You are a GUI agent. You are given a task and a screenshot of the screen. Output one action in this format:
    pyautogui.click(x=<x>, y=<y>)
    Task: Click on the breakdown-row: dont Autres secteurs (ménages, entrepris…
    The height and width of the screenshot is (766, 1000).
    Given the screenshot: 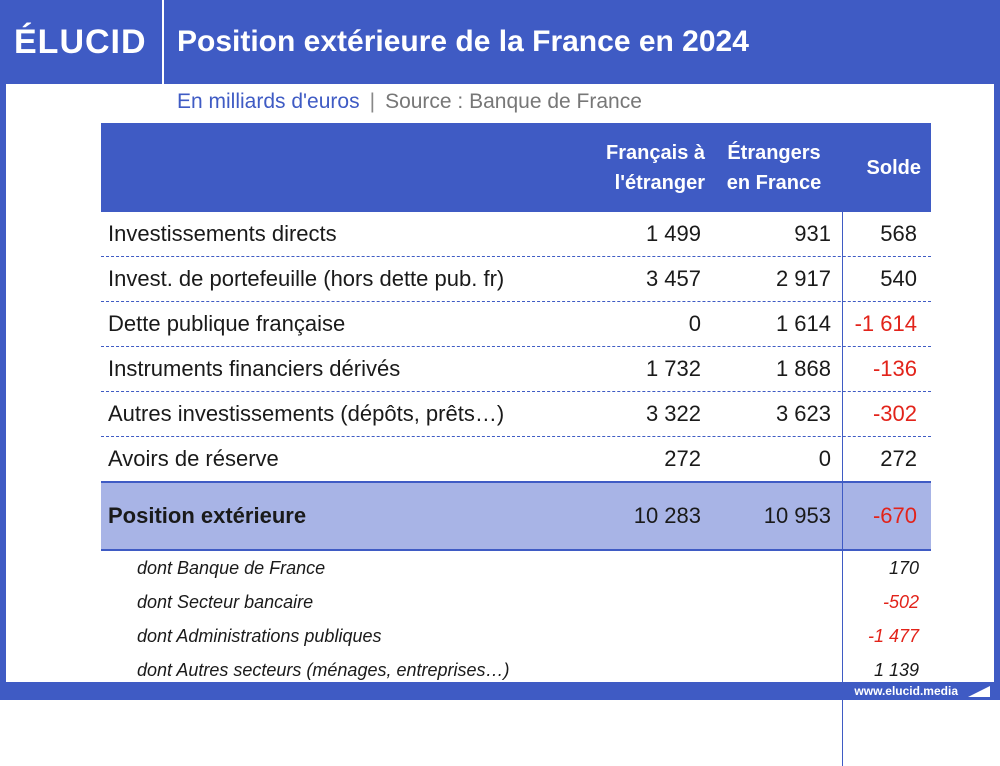 What is the action you would take?
    pyautogui.click(x=516, y=670)
    